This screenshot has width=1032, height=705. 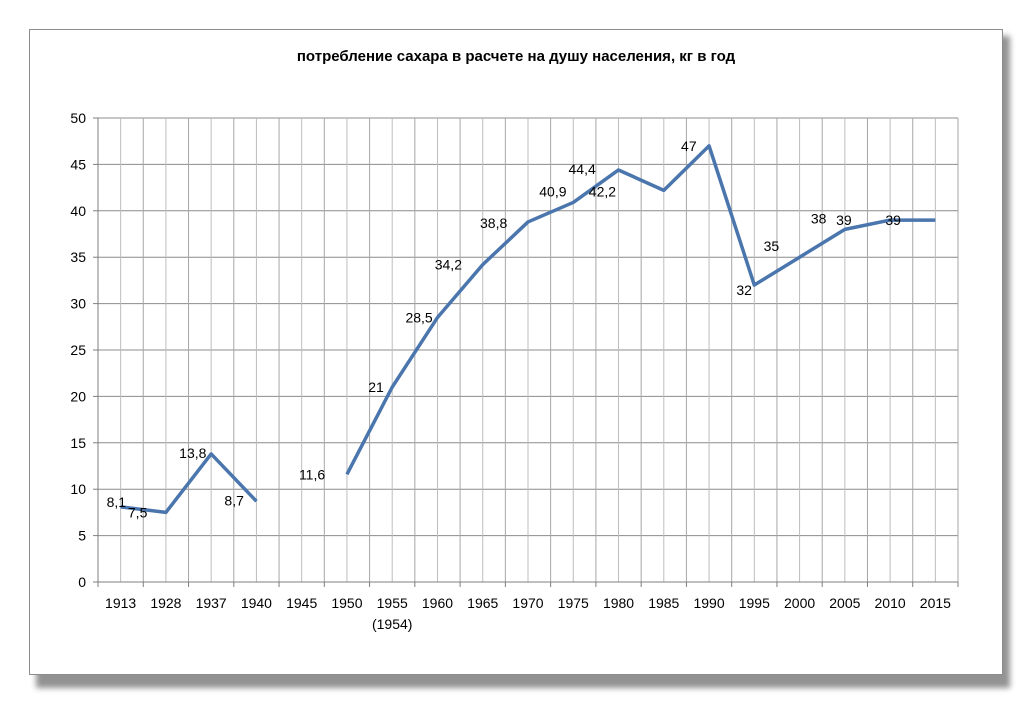 I want to click on x-tick-label: 1990, so click(x=708, y=603).